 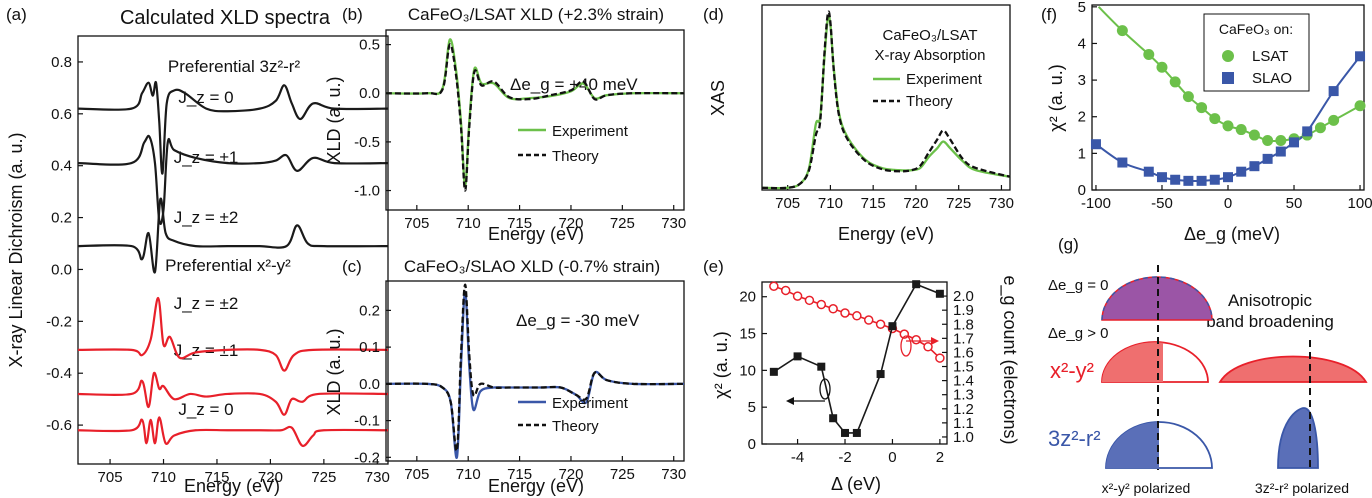 I want to click on panel-d-ylabel: XAS, so click(x=718, y=98).